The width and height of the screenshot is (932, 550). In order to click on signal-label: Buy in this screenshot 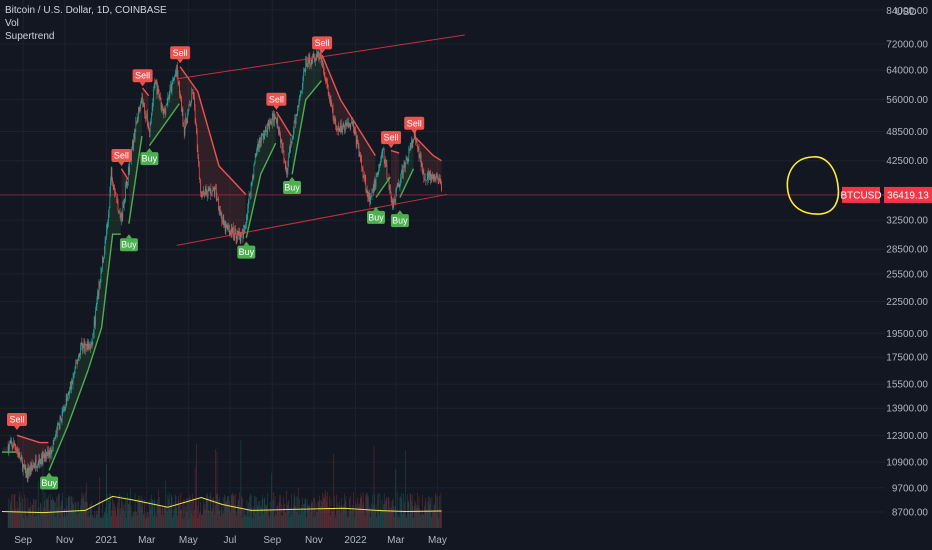, I will do `click(292, 187)`.